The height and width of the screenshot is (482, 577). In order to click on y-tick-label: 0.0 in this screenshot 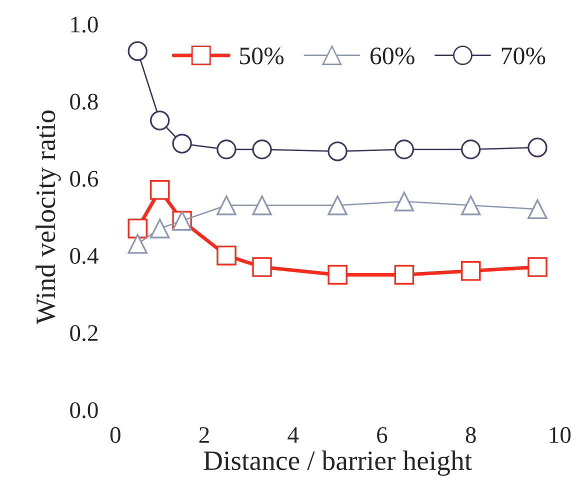, I will do `click(84, 410)`.